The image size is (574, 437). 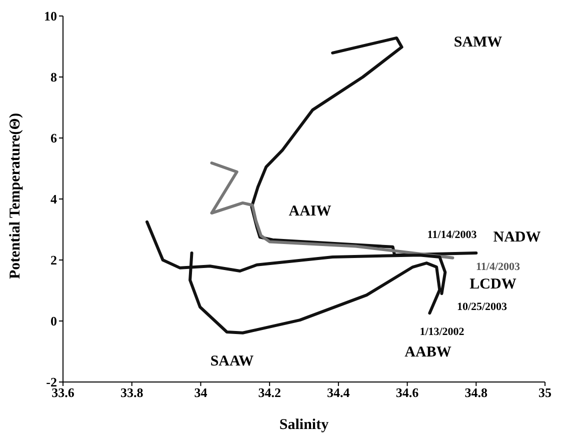 What do you see at coordinates (53, 321) in the screenshot?
I see `y-tick-label: 0` at bounding box center [53, 321].